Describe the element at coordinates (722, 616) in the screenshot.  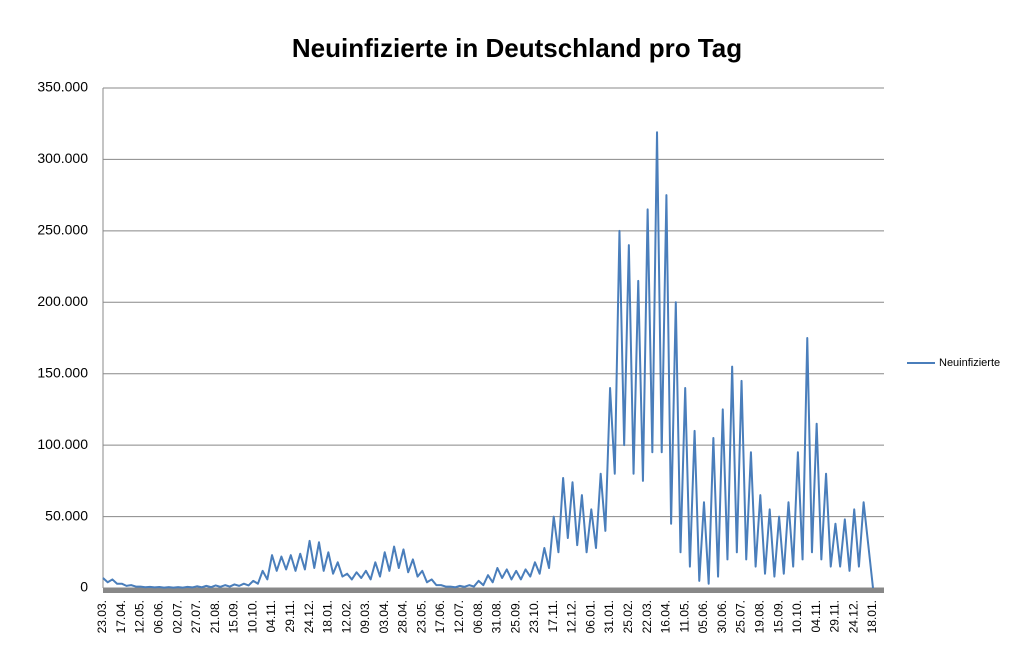
I see `x-tick-label: 30.06.` at that location.